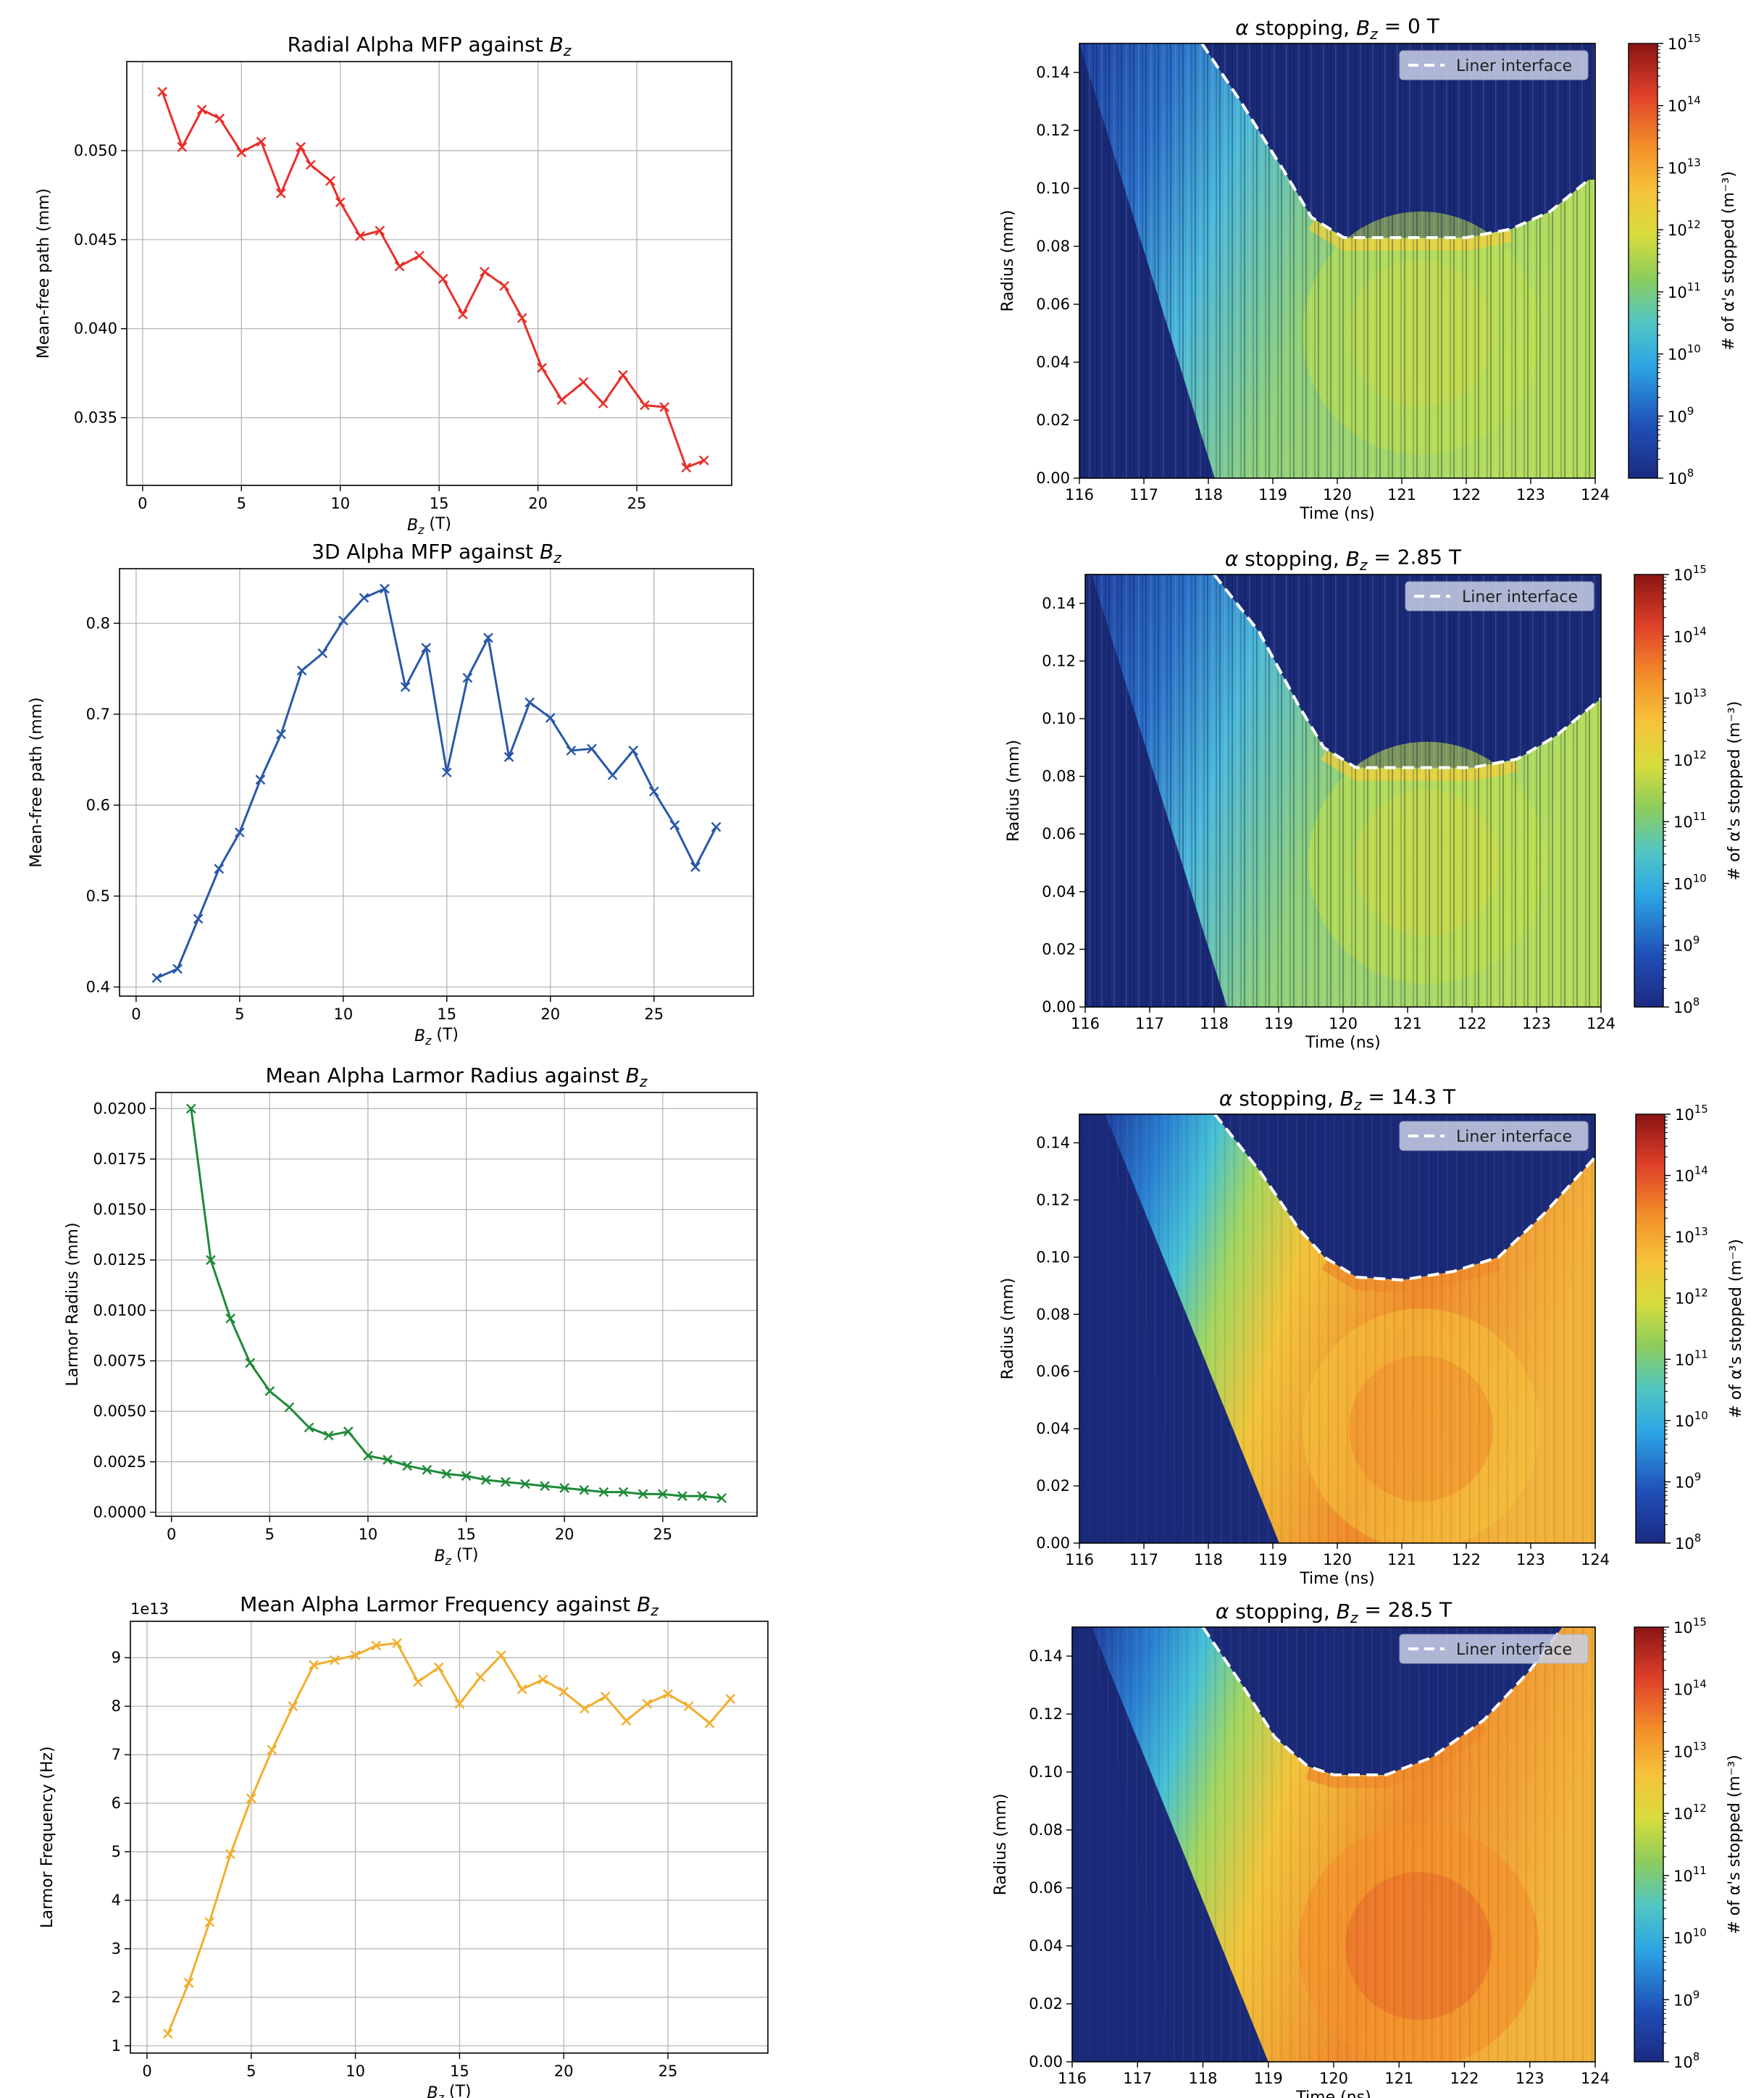  What do you see at coordinates (1691, 1113) in the screenshot?
I see `colorbar-tick-label: 1015` at bounding box center [1691, 1113].